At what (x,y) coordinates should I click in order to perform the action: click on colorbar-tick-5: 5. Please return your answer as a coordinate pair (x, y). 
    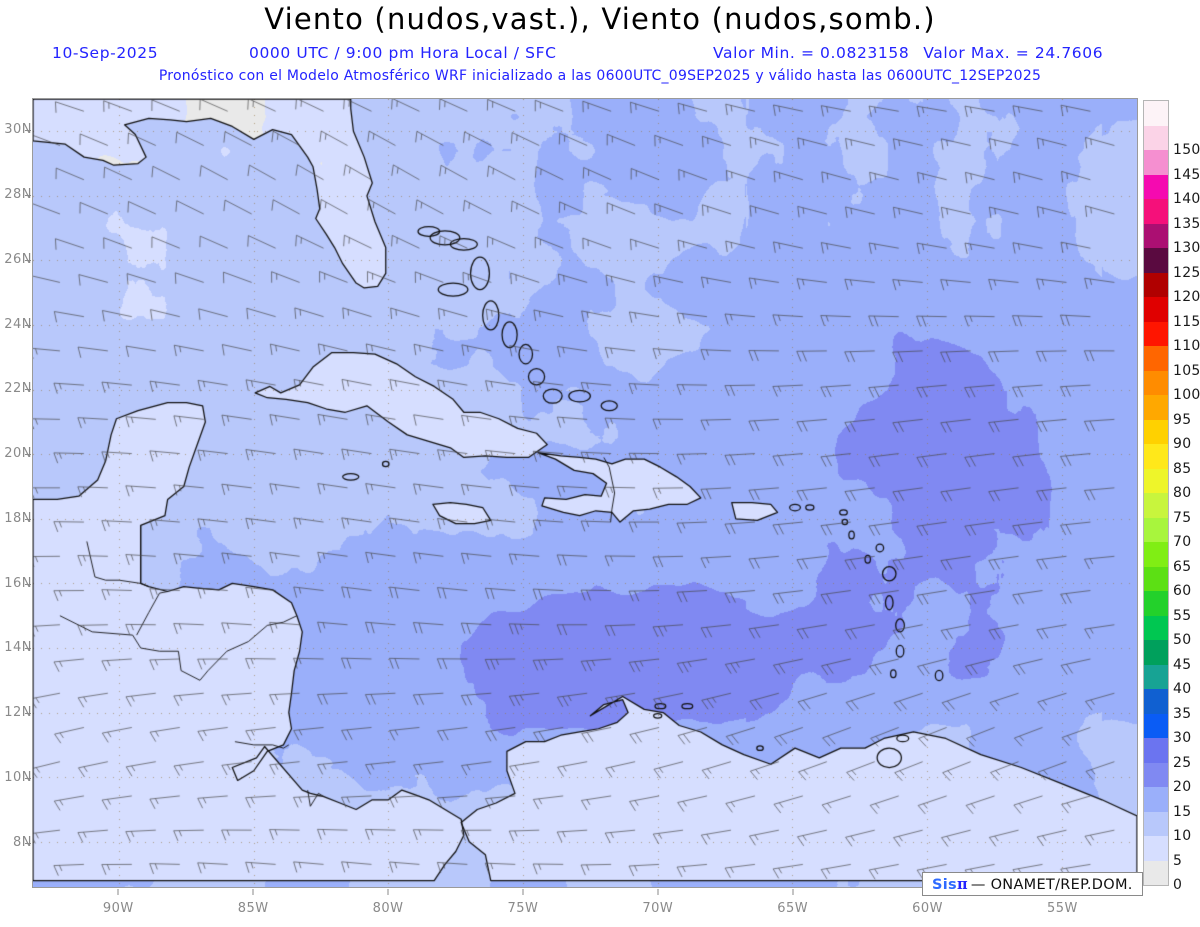
    Looking at the image, I should click on (1178, 860).